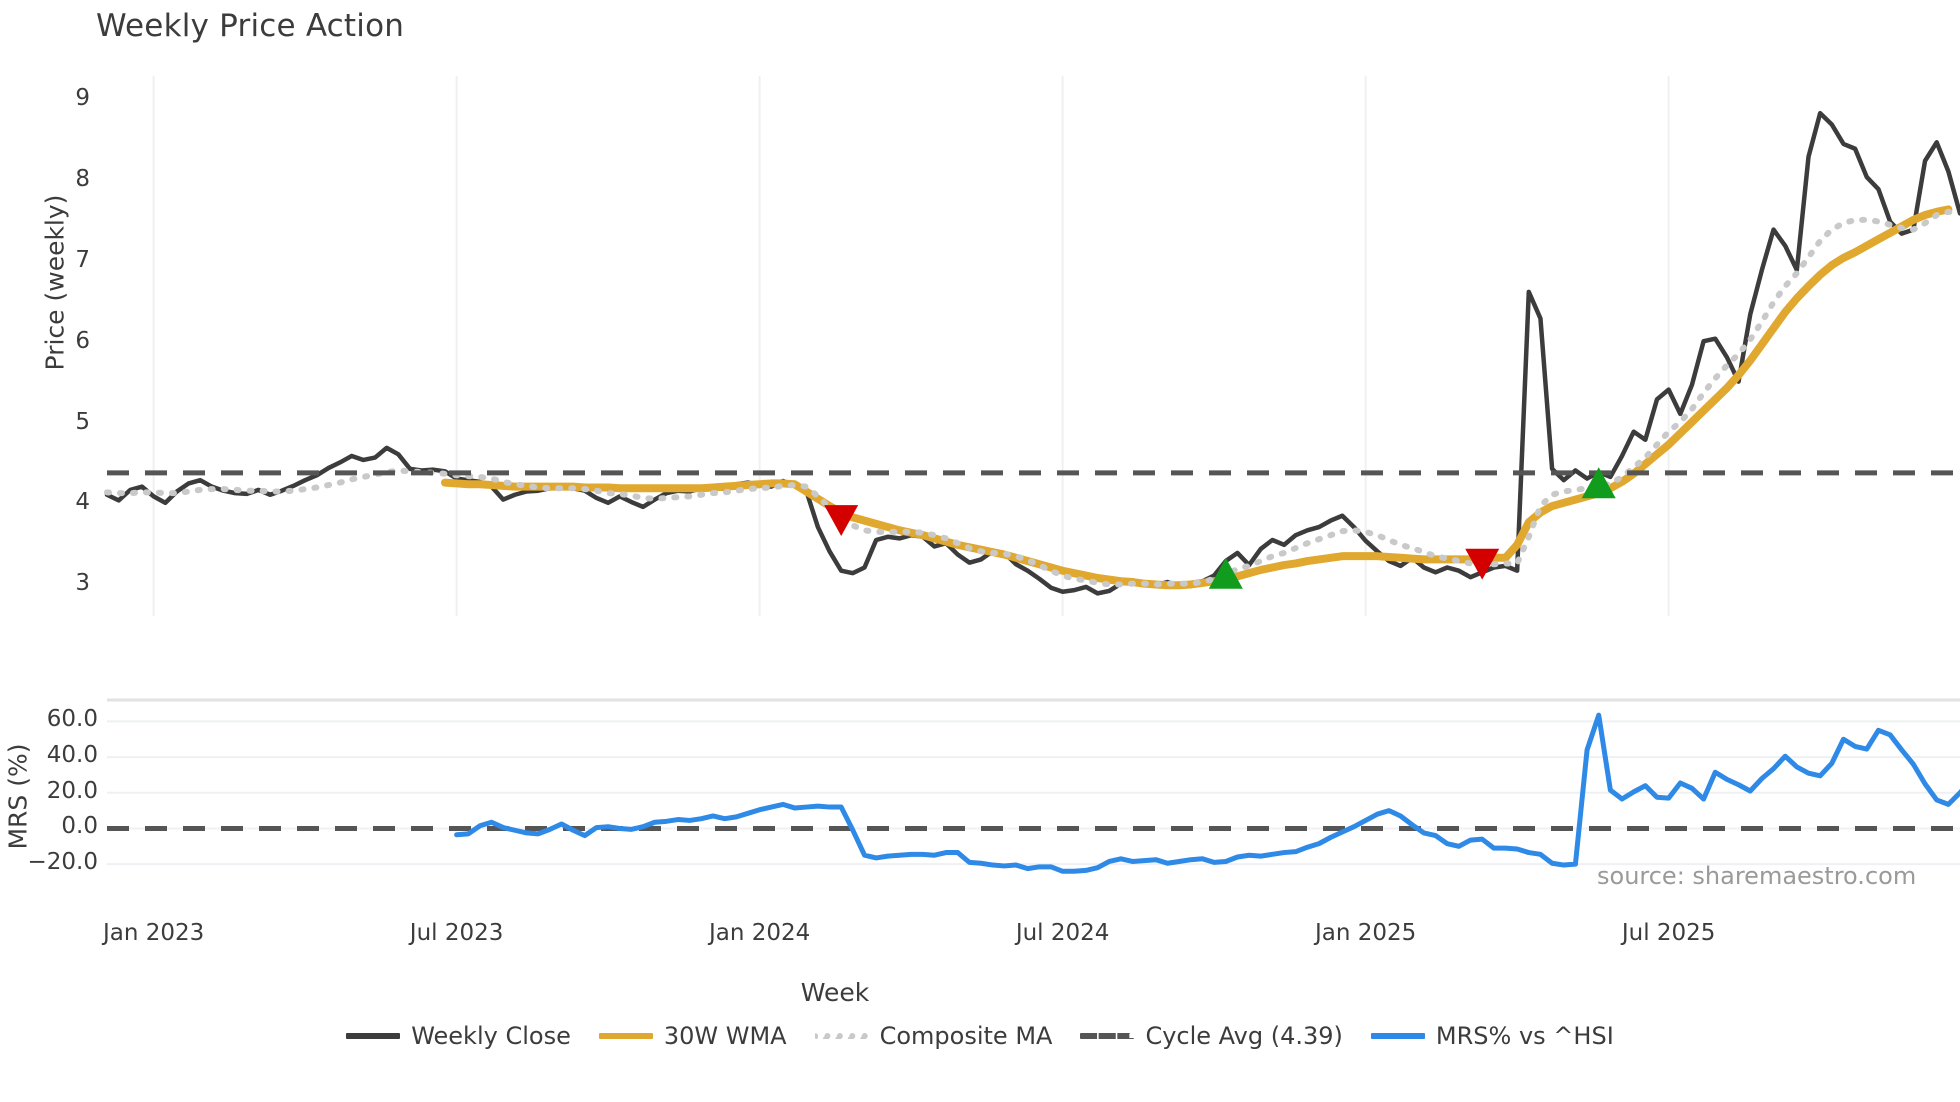 This screenshot has height=1102, width=1960. I want to click on legend-label: Composite MA, so click(966, 1036).